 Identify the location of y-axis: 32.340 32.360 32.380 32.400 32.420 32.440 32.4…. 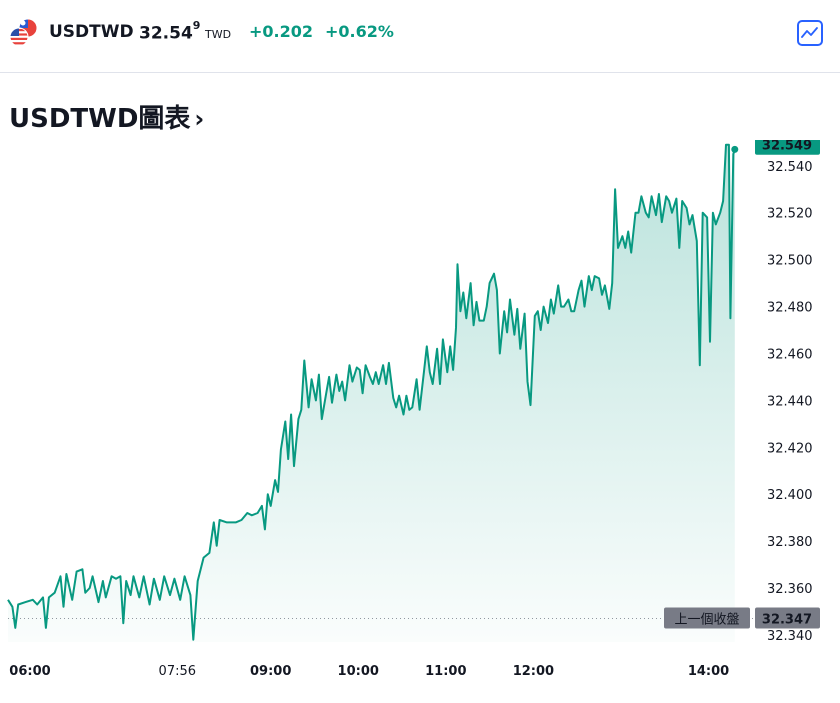
(790, 402).